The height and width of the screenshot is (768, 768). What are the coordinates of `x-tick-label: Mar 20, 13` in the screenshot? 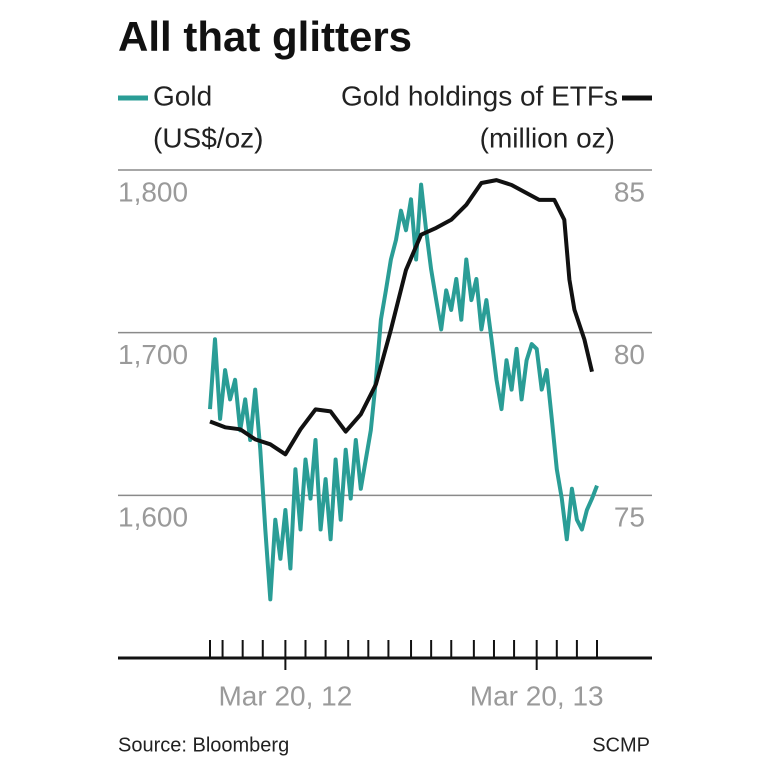 It's located at (537, 695).